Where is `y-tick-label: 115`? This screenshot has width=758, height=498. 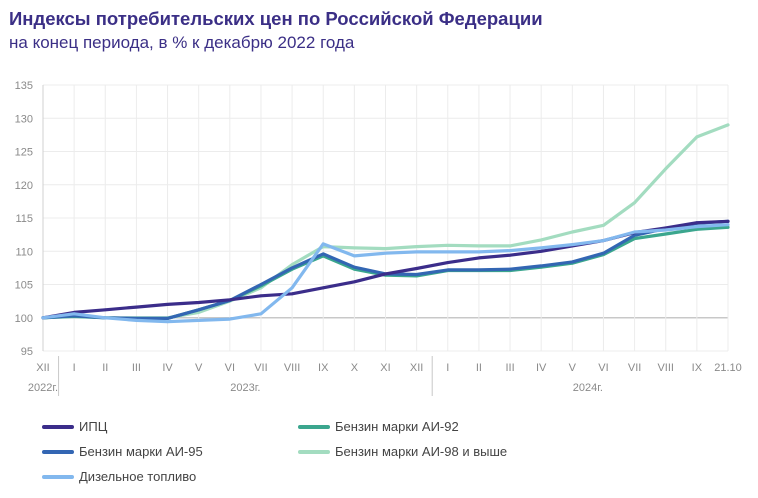
y-tick-label: 115 is located at coordinates (24, 219).